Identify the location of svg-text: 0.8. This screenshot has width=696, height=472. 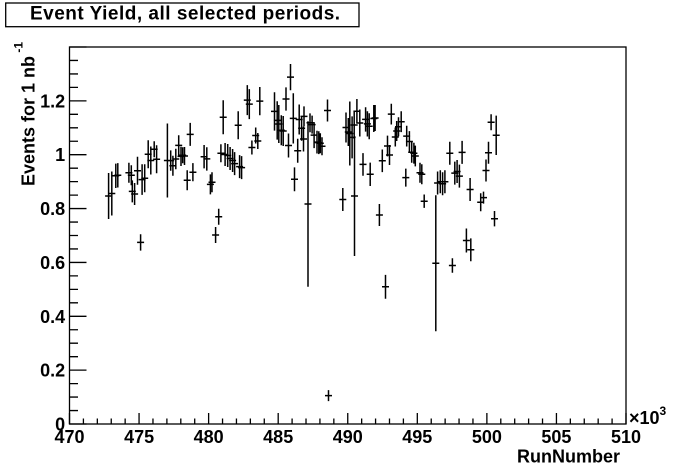
(52, 209).